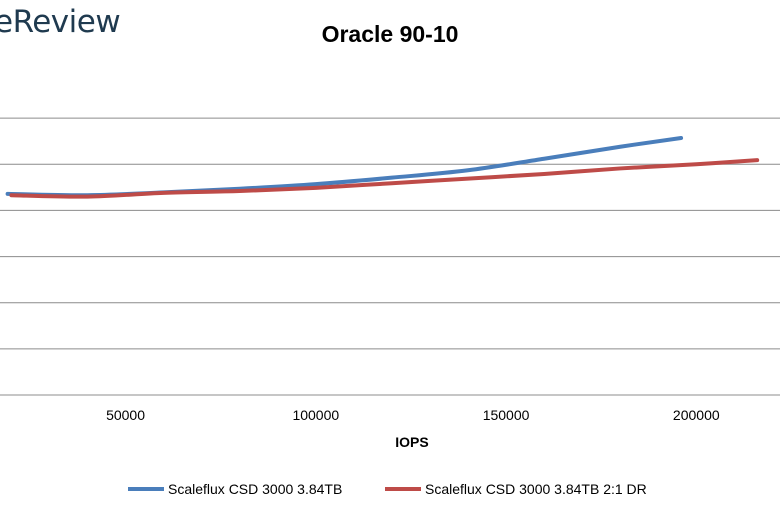 The height and width of the screenshot is (516, 780). I want to click on x-tick-label: 100000, so click(315, 415).